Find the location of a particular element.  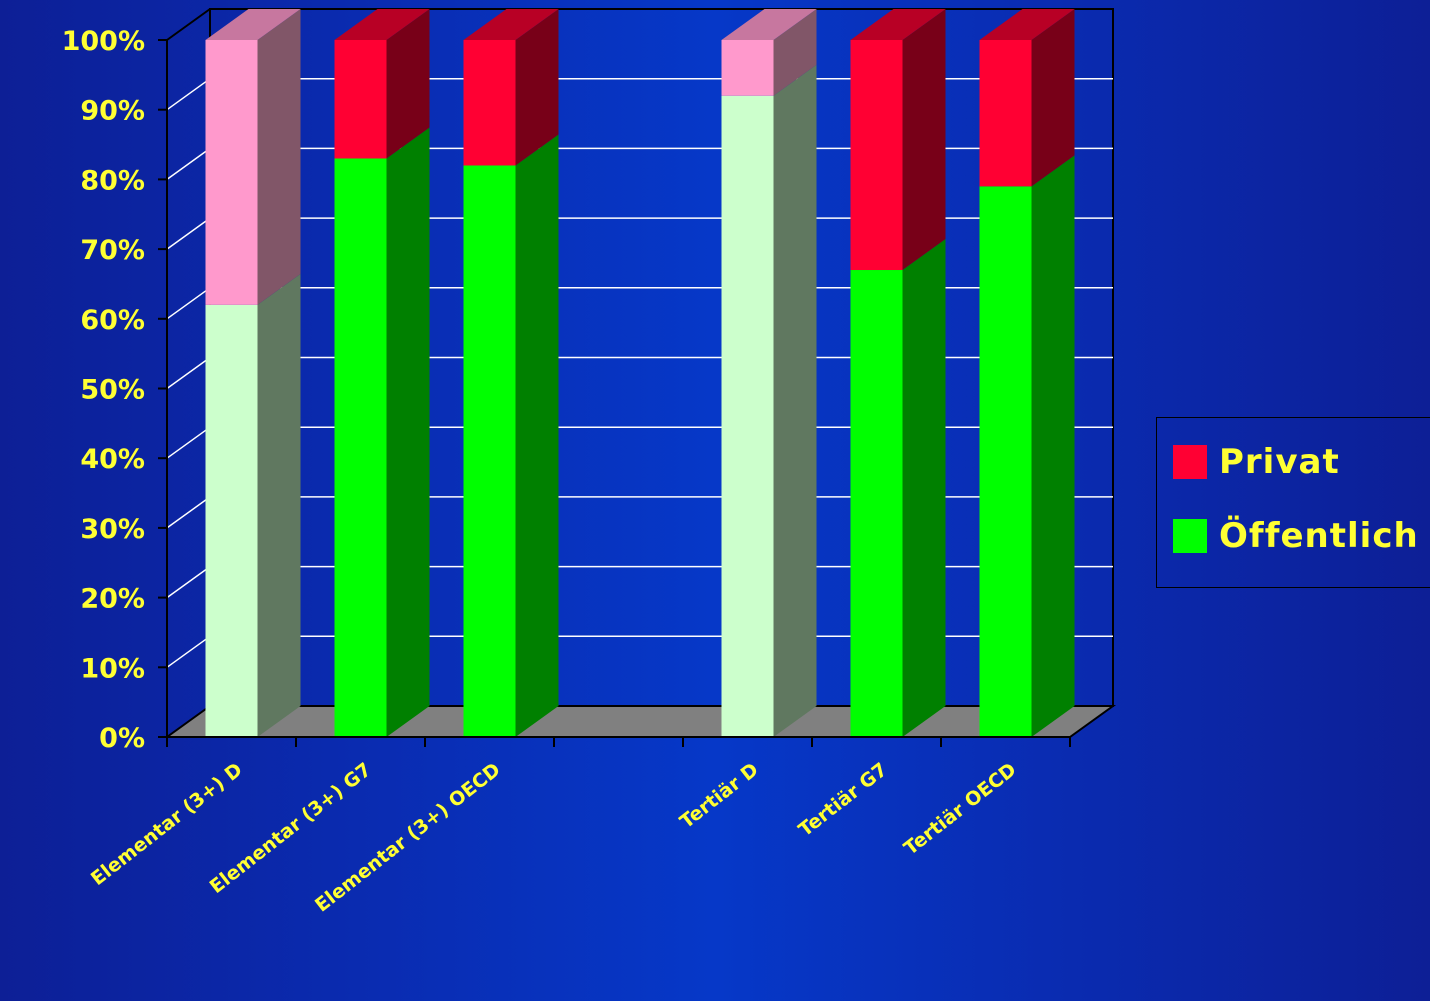

y-tick-label: 20% is located at coordinates (112, 599).